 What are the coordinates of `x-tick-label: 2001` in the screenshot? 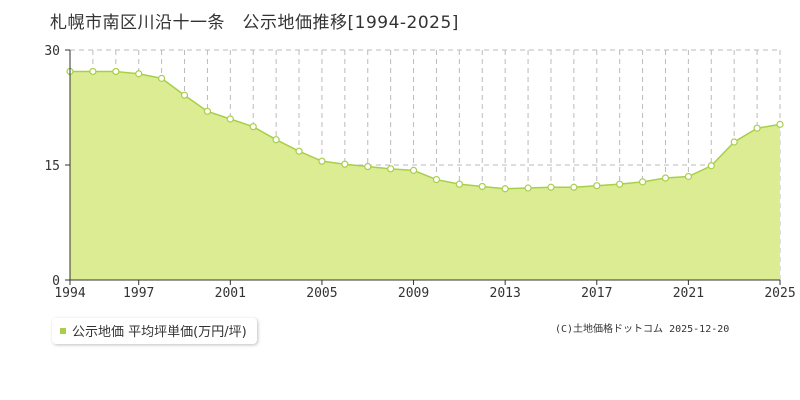 It's located at (230, 293).